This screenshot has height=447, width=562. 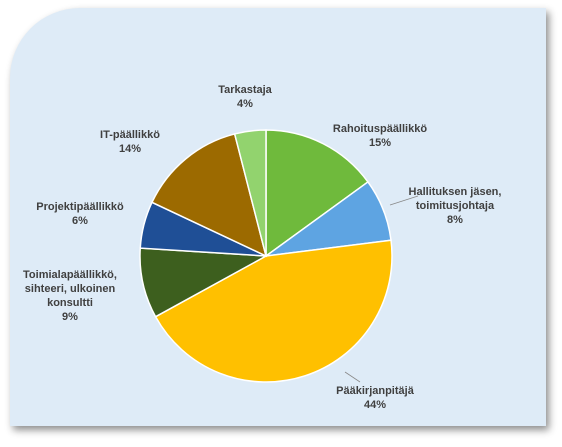 I want to click on slice-label: Tarkastaja 4%, so click(x=245, y=97).